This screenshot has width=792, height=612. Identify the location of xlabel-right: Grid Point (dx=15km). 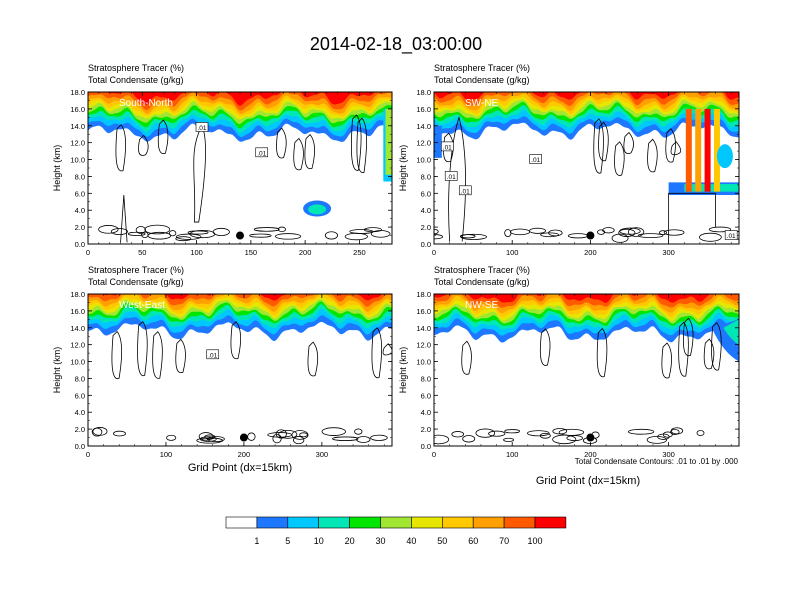
(588, 481).